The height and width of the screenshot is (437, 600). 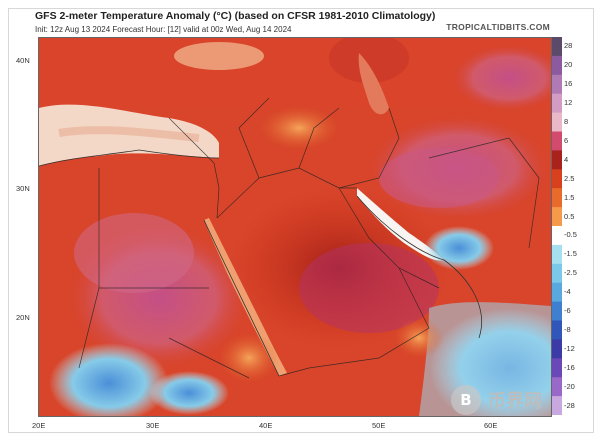 I want to click on colorbar-tick-label: 12, so click(x=568, y=103).